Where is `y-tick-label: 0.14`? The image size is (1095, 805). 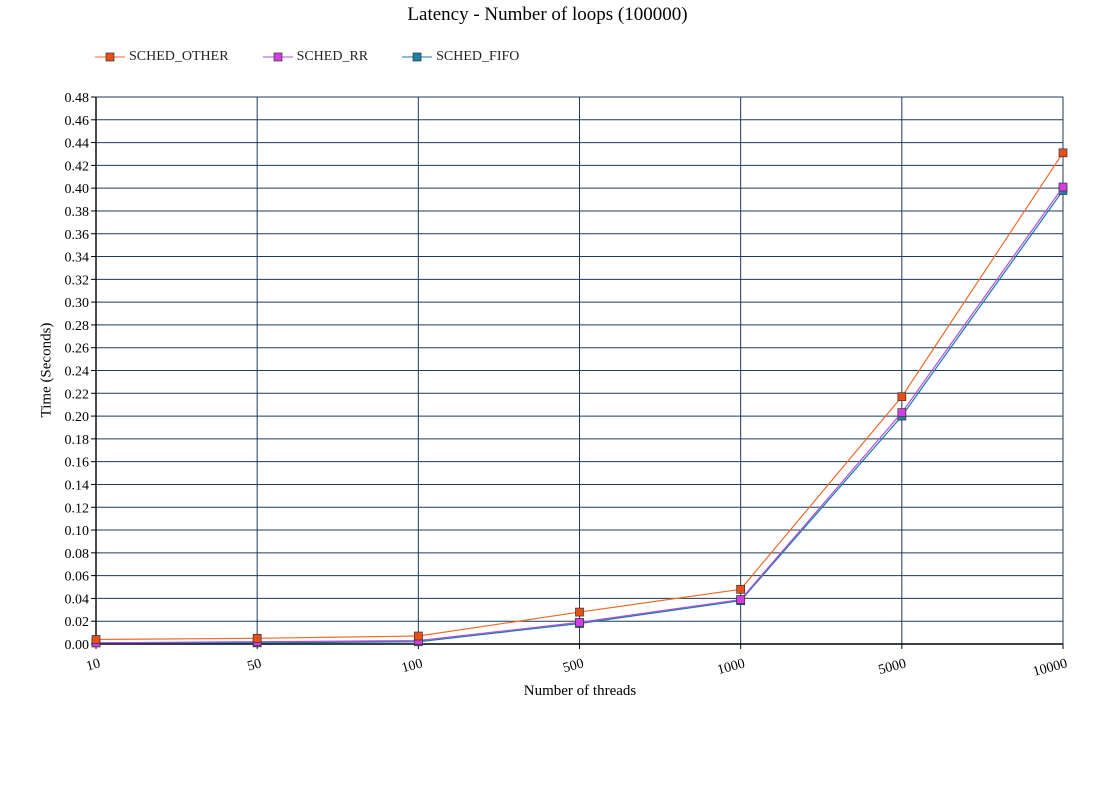
y-tick-label: 0.14 is located at coordinates (77, 485).